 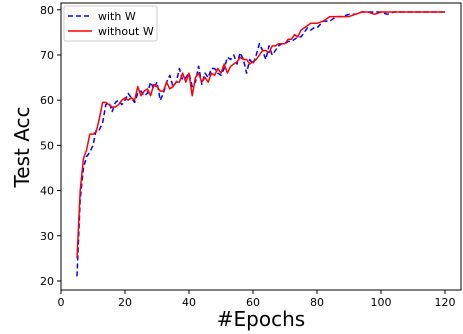 I want to click on x-axis-ticks: 0 20 40 60 80 100 120, so click(x=257, y=299).